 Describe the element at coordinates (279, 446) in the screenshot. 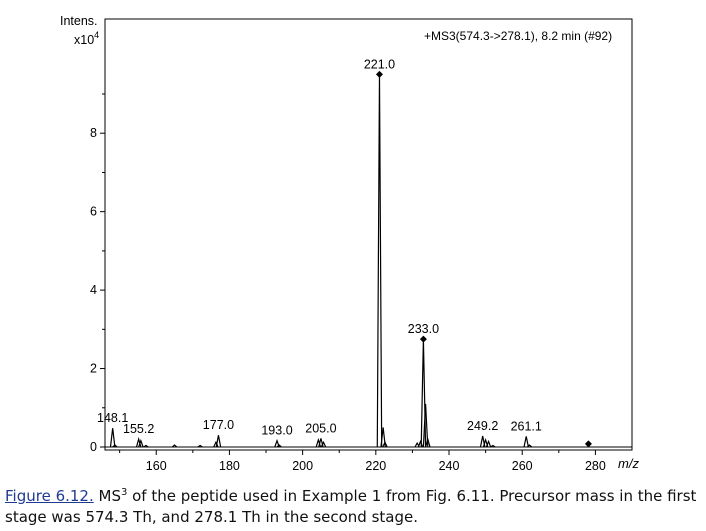

I see `peak-193.6` at that location.